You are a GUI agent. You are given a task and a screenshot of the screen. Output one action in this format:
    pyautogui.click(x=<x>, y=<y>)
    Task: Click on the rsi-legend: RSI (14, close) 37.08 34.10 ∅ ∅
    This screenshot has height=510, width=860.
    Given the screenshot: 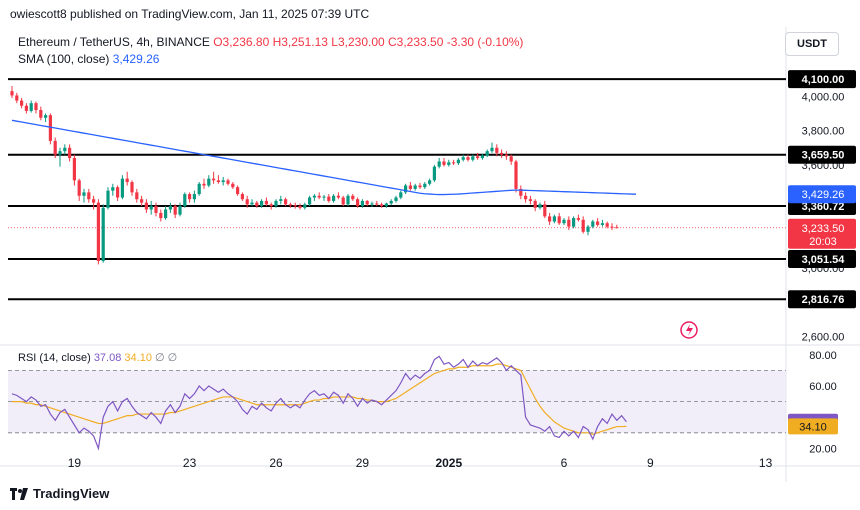 What is the action you would take?
    pyautogui.click(x=97, y=357)
    